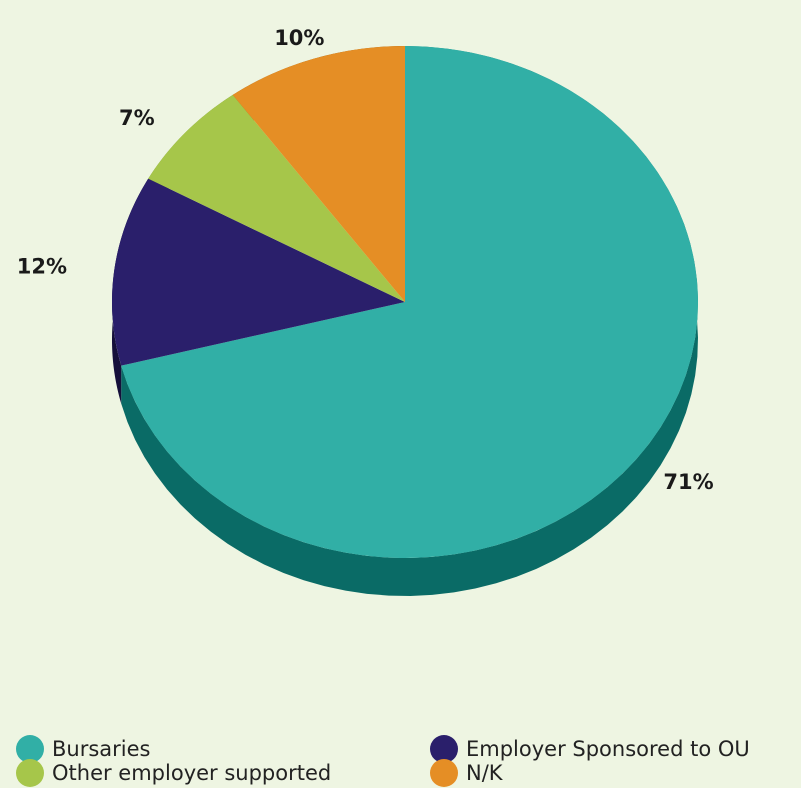  Describe the element at coordinates (137, 118) in the screenshot. I see `data-label: 7%` at that location.